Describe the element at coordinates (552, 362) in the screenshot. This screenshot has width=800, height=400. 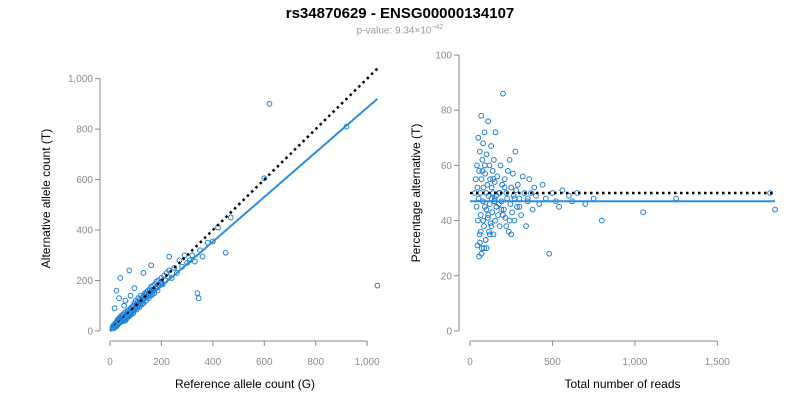
I see `x-tick-label: 500` at that location.